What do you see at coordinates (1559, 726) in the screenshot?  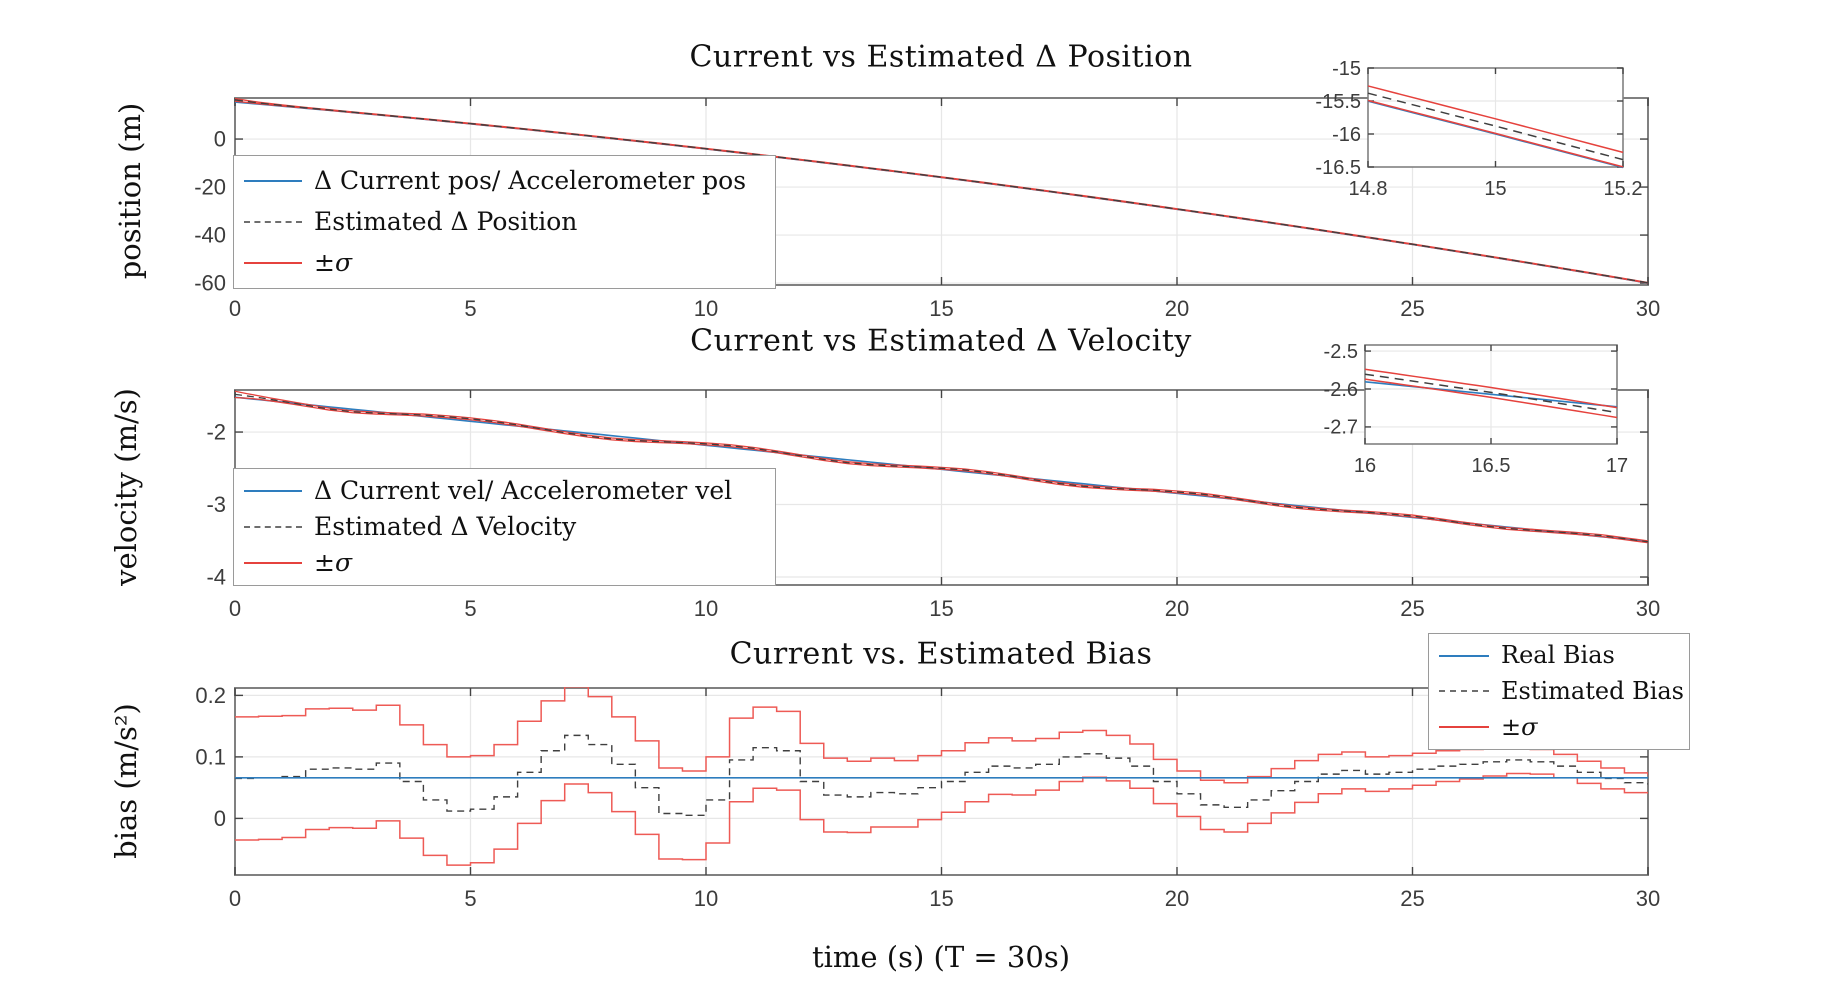 I see `legend-item-sigma-bias: ±σ` at bounding box center [1559, 726].